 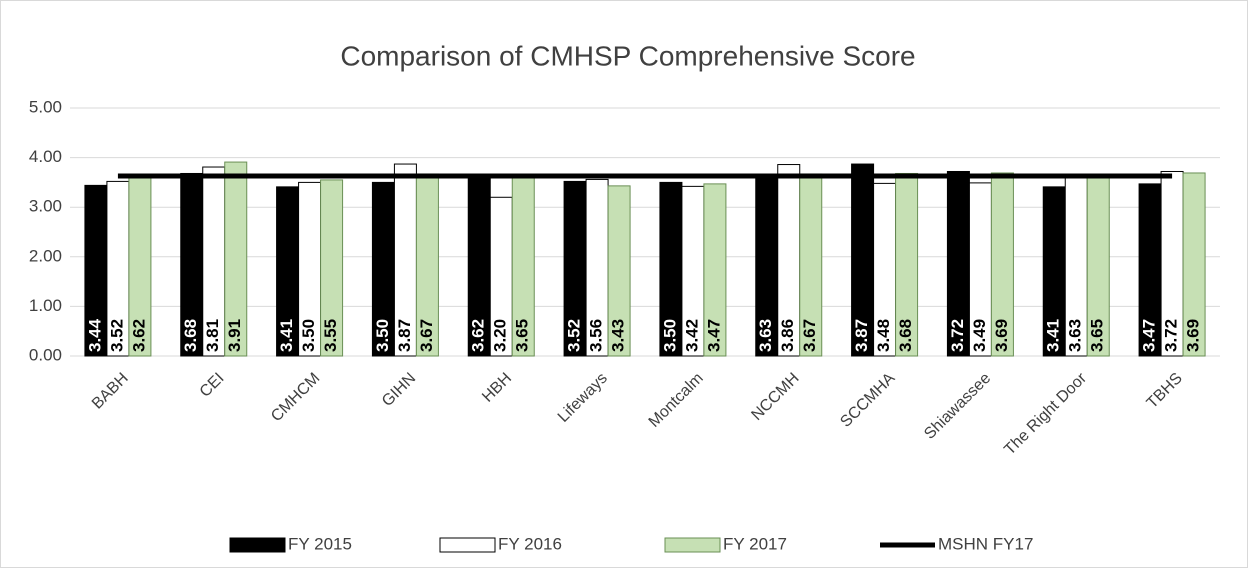 I want to click on legend-label: FY 2015, so click(x=320, y=543).